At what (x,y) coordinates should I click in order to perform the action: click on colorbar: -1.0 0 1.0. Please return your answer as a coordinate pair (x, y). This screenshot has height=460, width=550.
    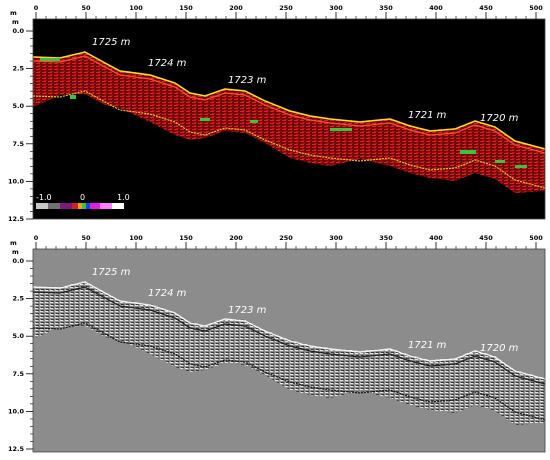
    Looking at the image, I should click on (83, 201).